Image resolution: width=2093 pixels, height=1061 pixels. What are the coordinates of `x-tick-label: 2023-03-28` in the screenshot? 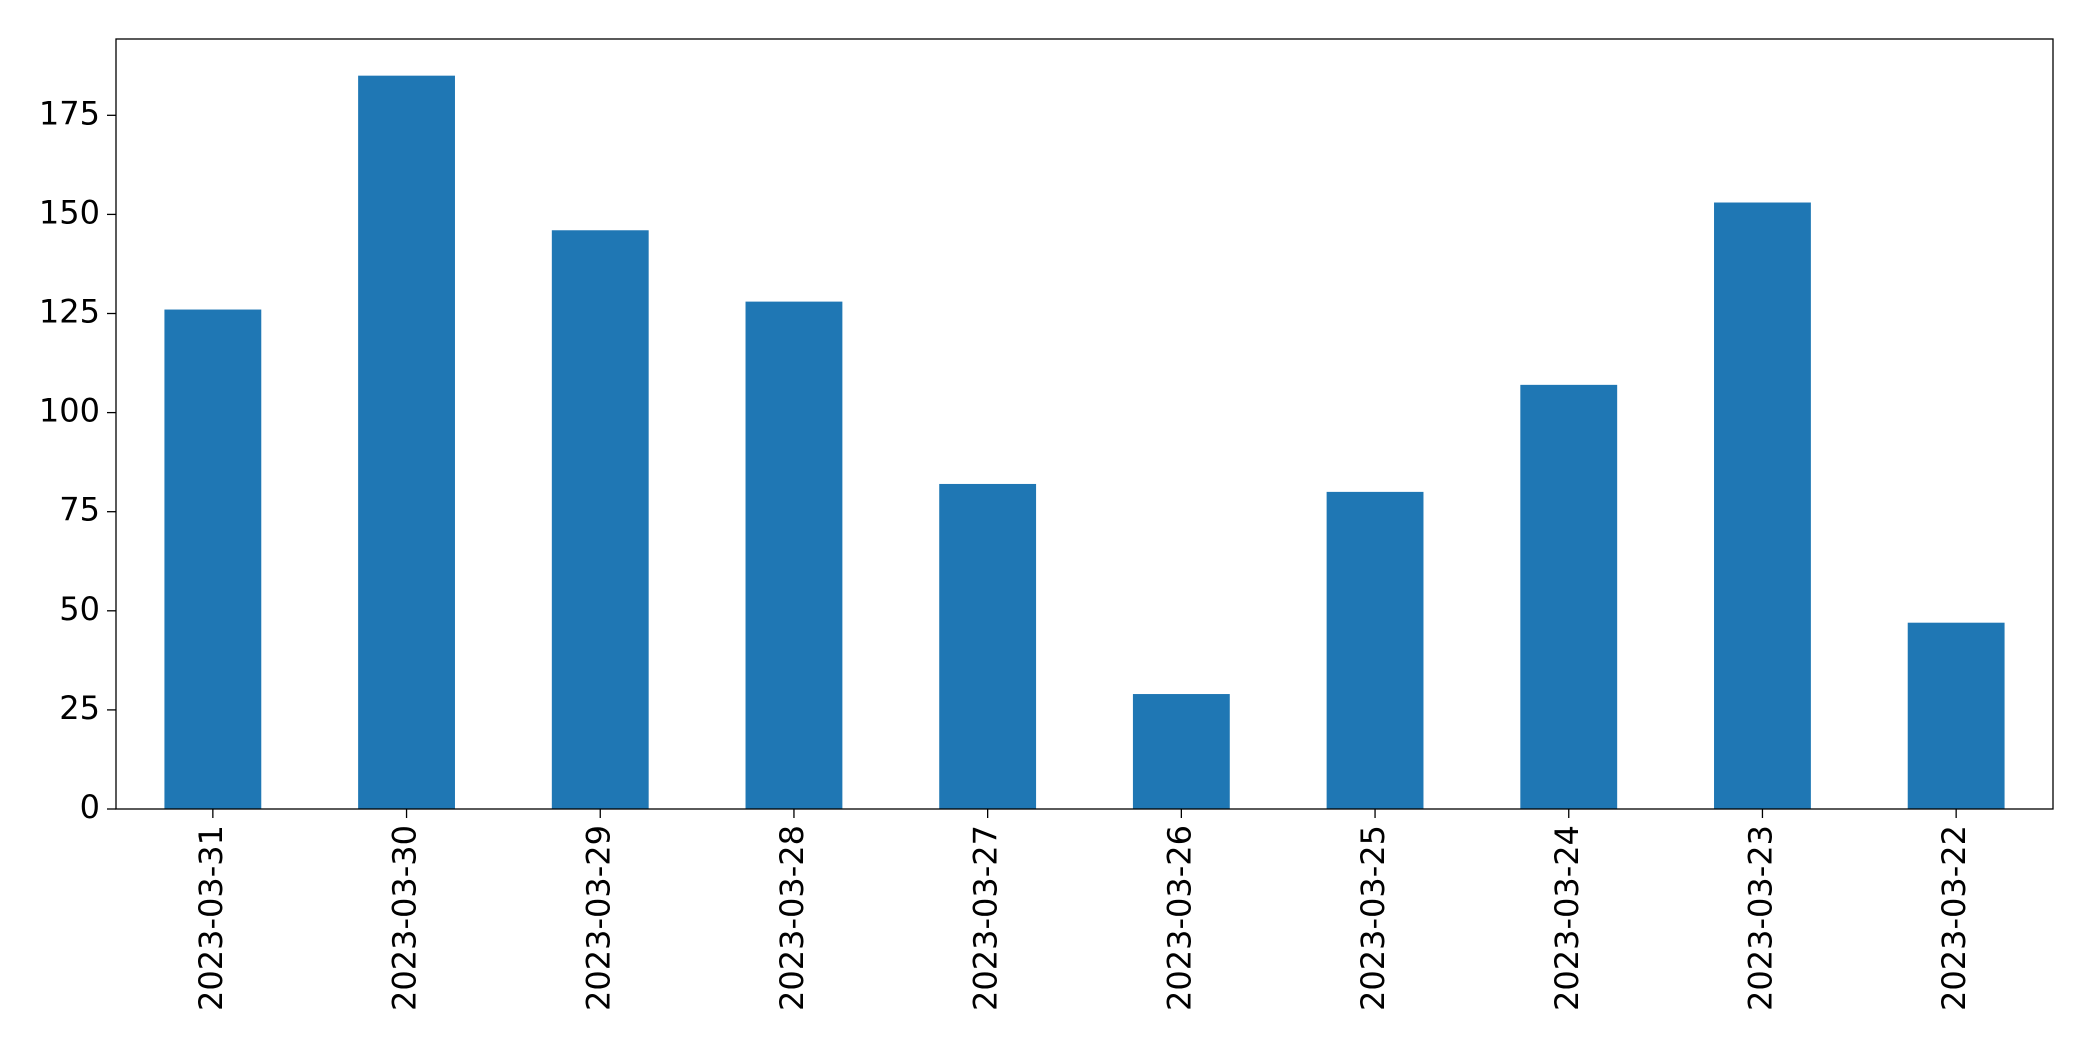 It's located at (792, 918).